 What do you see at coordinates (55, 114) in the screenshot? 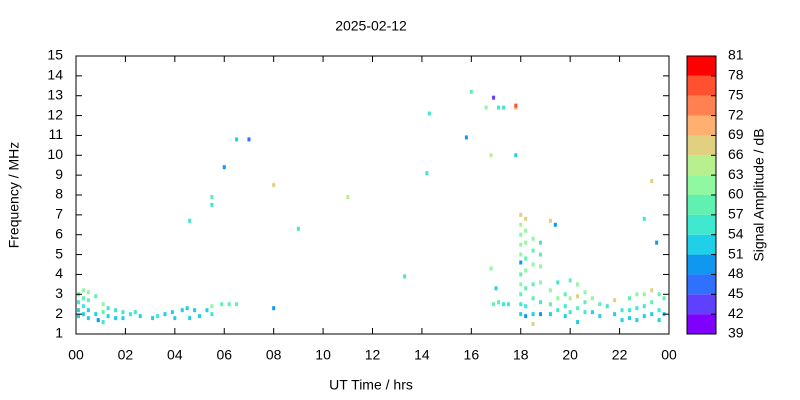
I see `y-tick-label: 12` at bounding box center [55, 114].